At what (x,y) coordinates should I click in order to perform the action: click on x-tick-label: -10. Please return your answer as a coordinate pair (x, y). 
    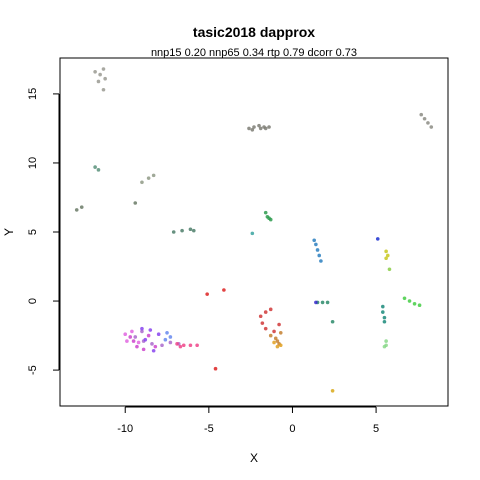
    Looking at the image, I should click on (125, 429).